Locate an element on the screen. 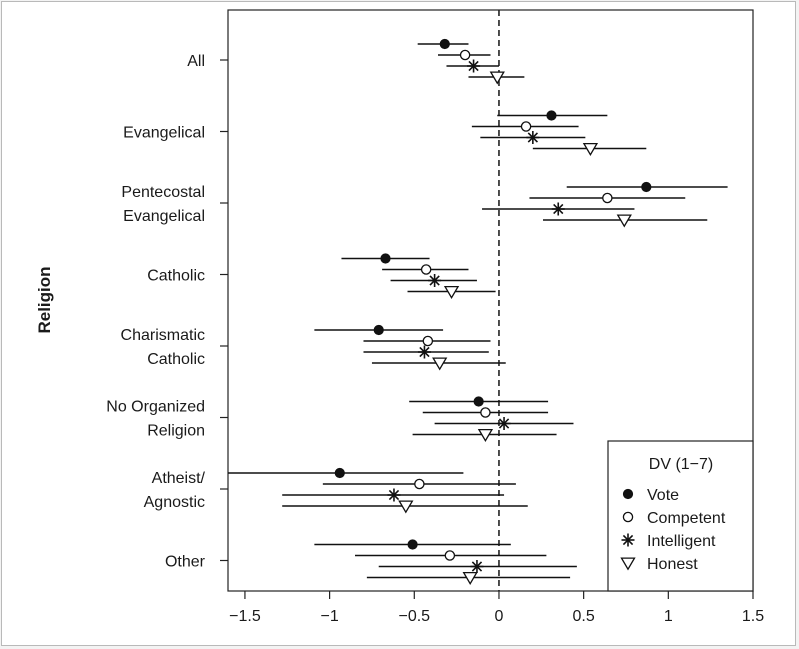  legend-label-vote: Vote is located at coordinates (663, 495).